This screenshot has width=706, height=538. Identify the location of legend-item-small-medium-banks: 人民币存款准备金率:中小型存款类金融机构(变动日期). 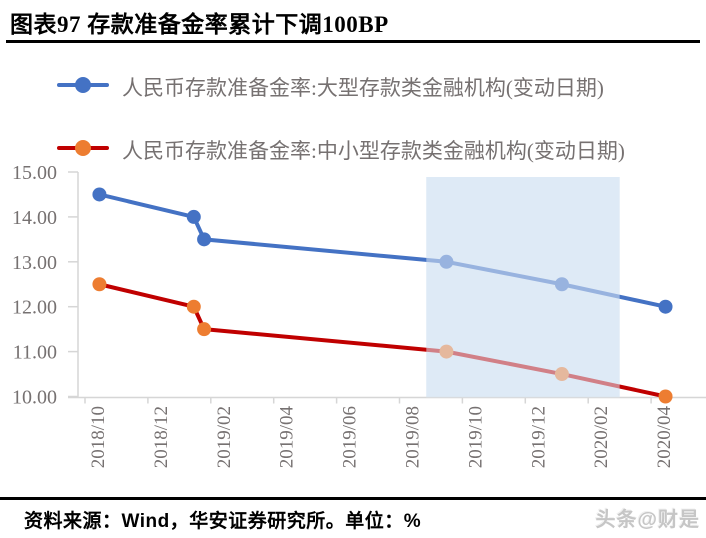
(341, 151).